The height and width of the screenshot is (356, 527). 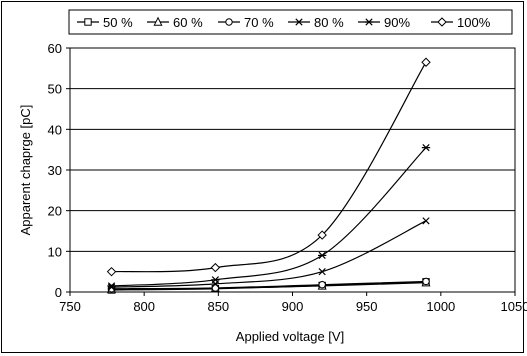 I want to click on legend-label-0: 50 %, so click(x=118, y=22).